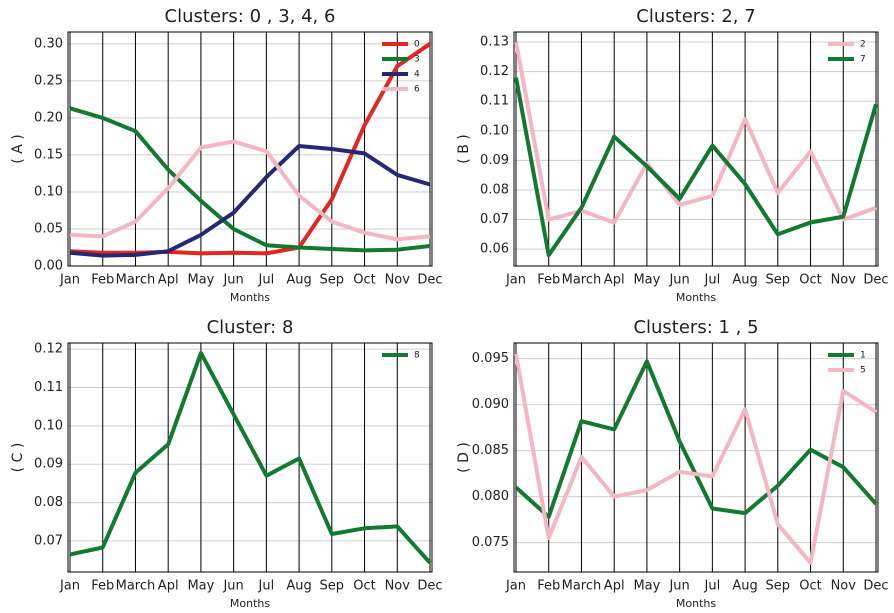  Describe the element at coordinates (494, 42) in the screenshot. I see `y-tick-label: 0.13` at that location.